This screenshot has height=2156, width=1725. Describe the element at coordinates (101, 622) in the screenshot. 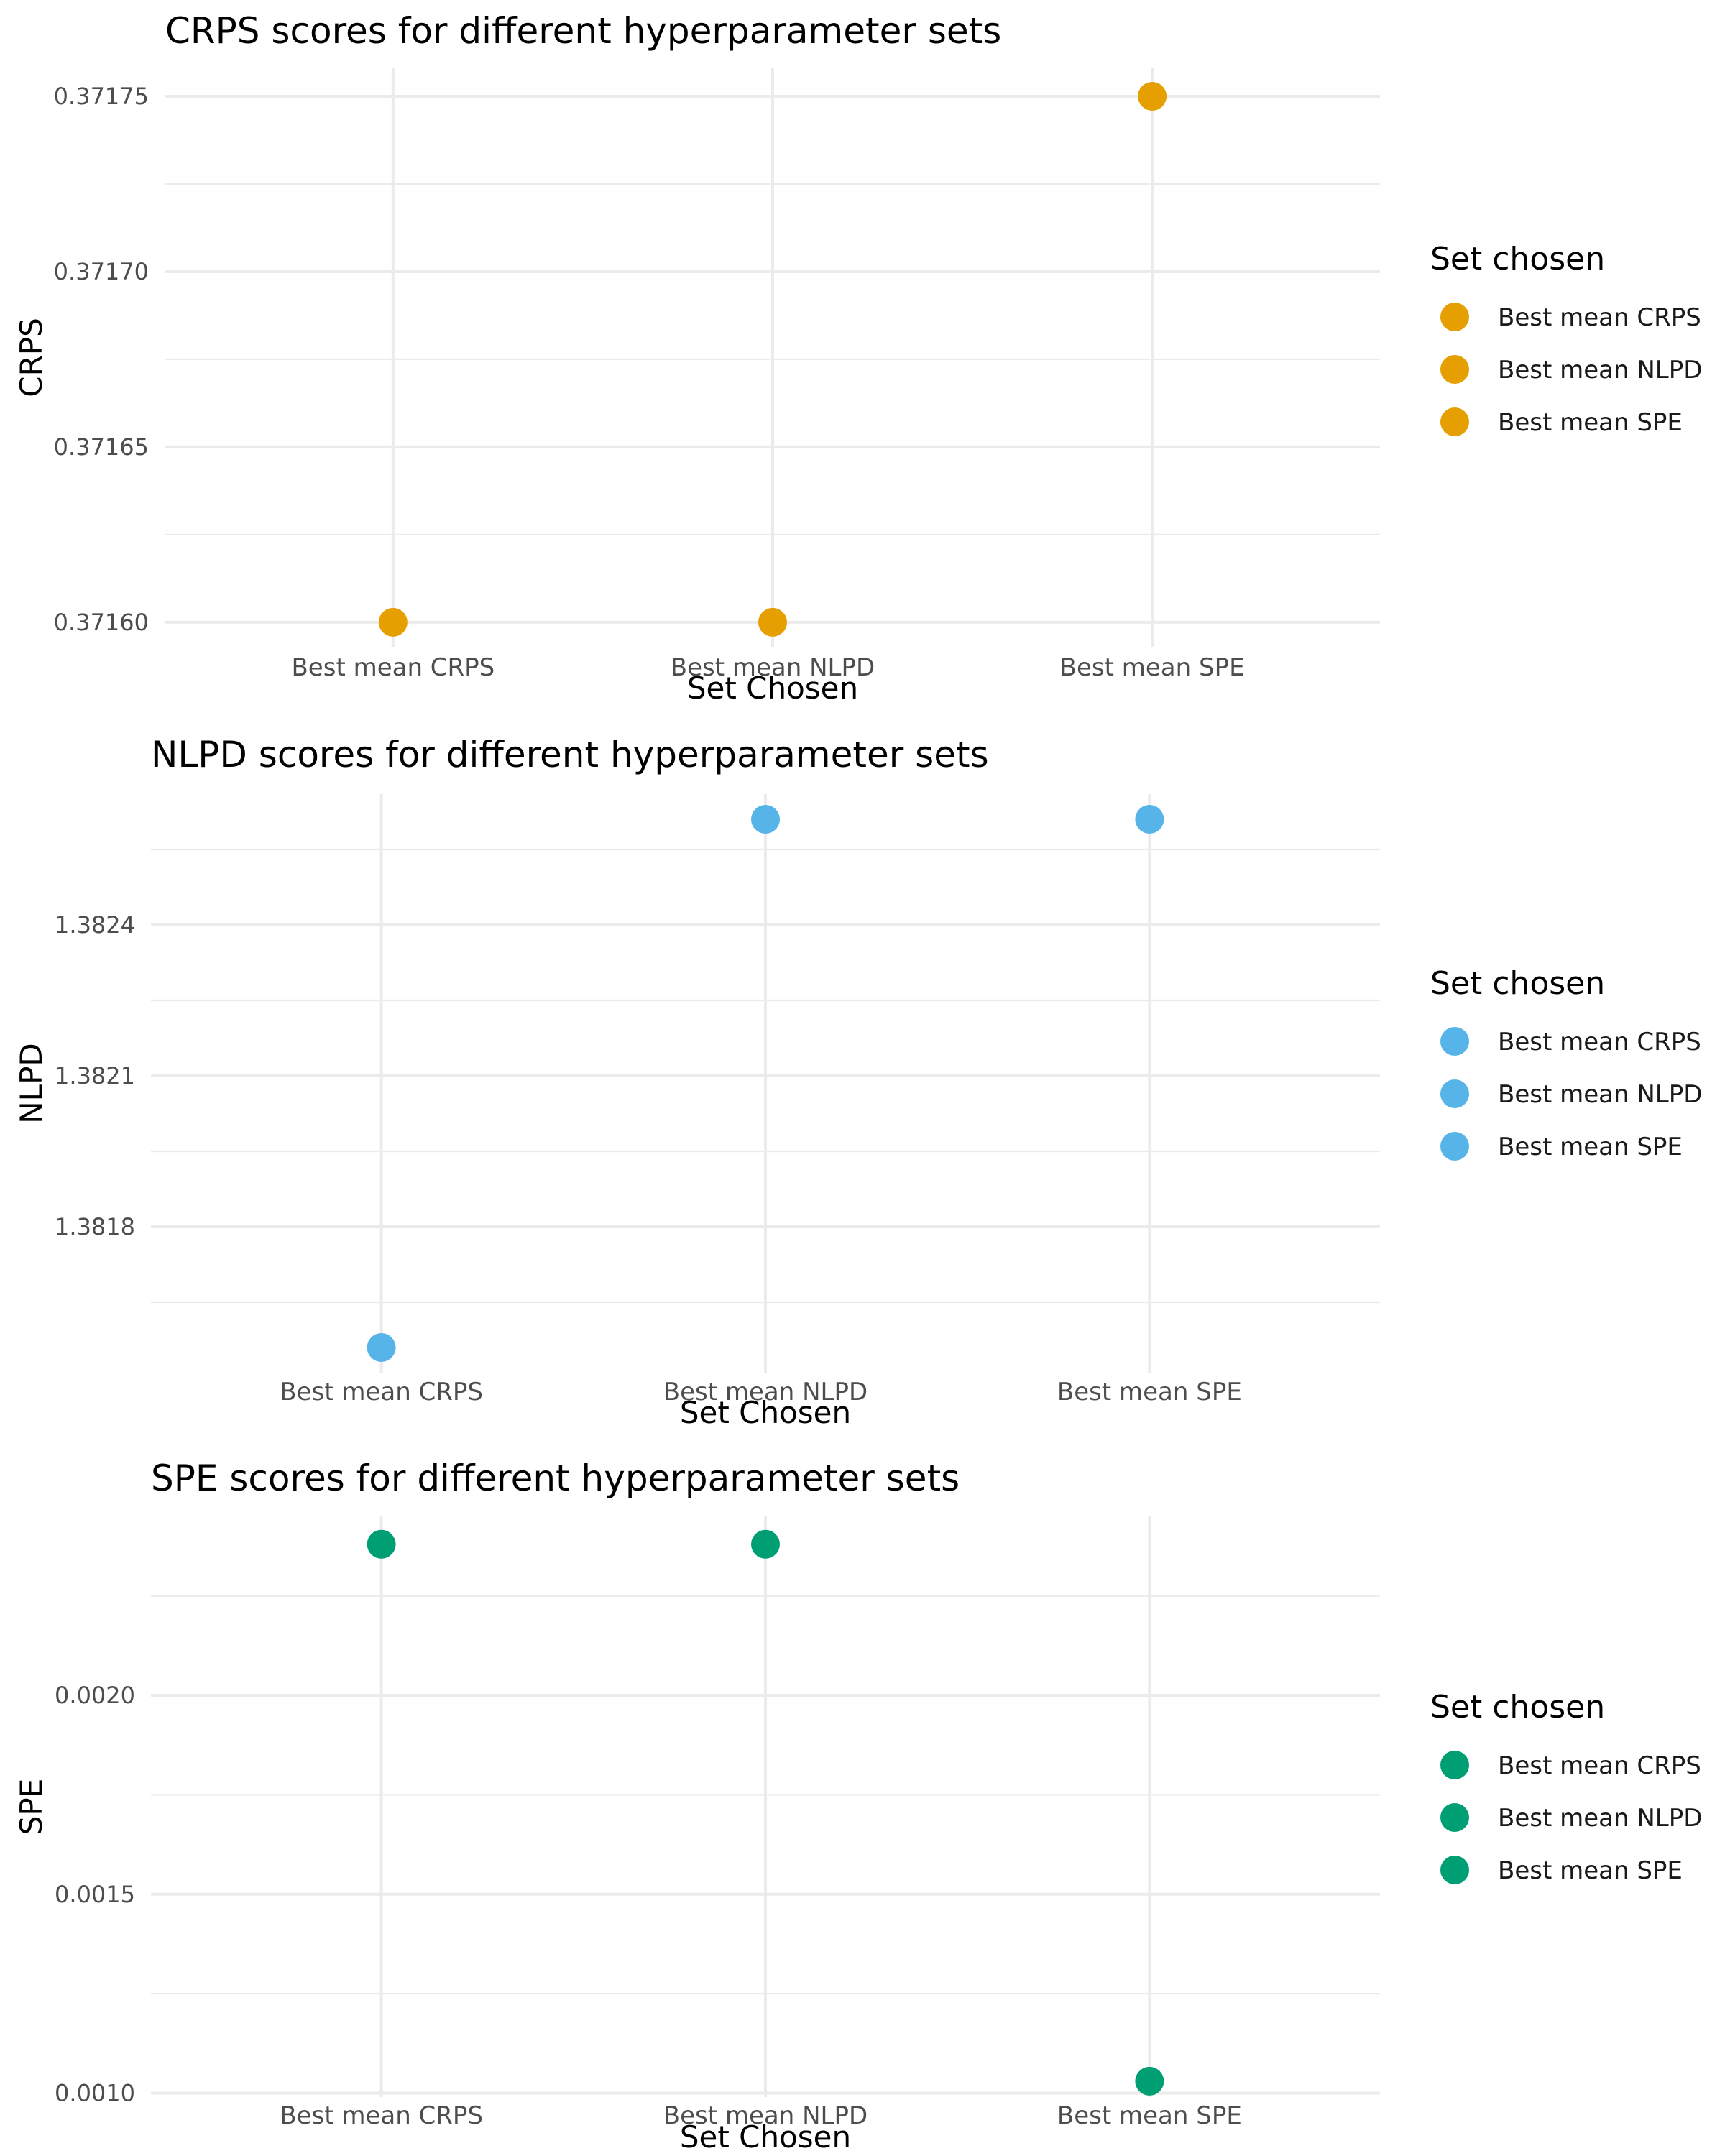

I see `y-tick-label: 0.37160` at that location.